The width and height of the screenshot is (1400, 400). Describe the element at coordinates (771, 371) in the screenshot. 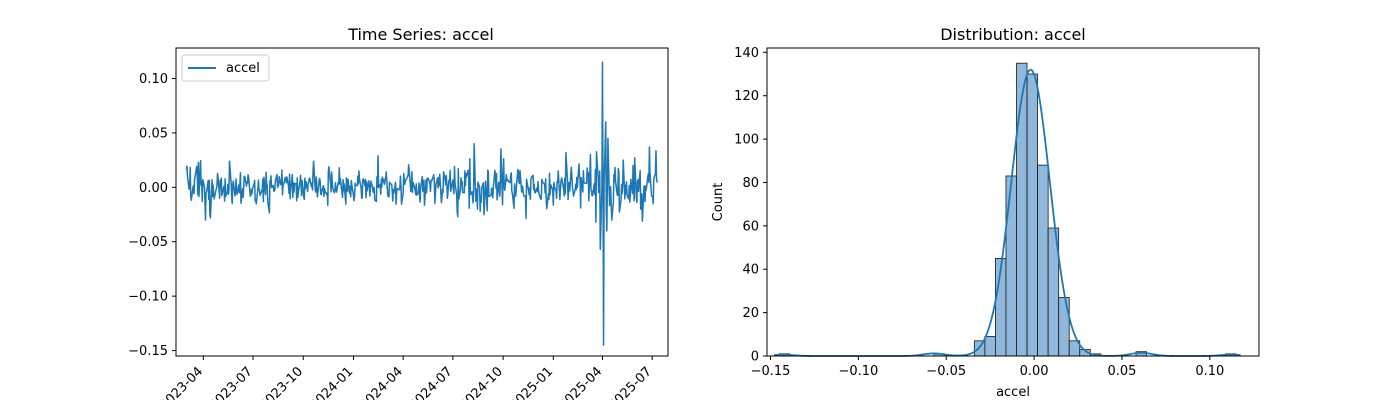

I see `x-tick-label: −0.15` at that location.